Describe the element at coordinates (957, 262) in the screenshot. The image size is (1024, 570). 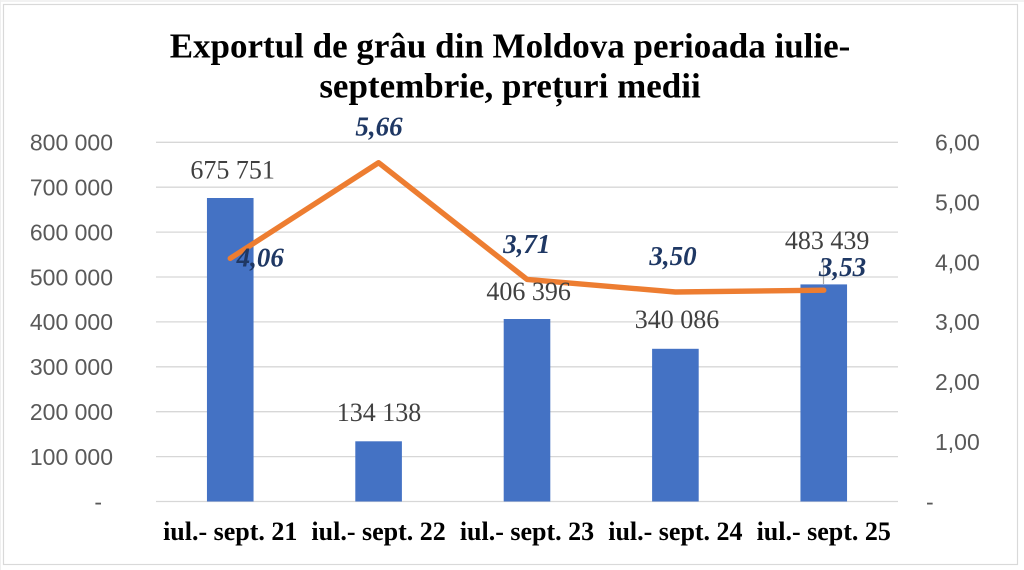
I see `svg-text: 4,00` at that location.